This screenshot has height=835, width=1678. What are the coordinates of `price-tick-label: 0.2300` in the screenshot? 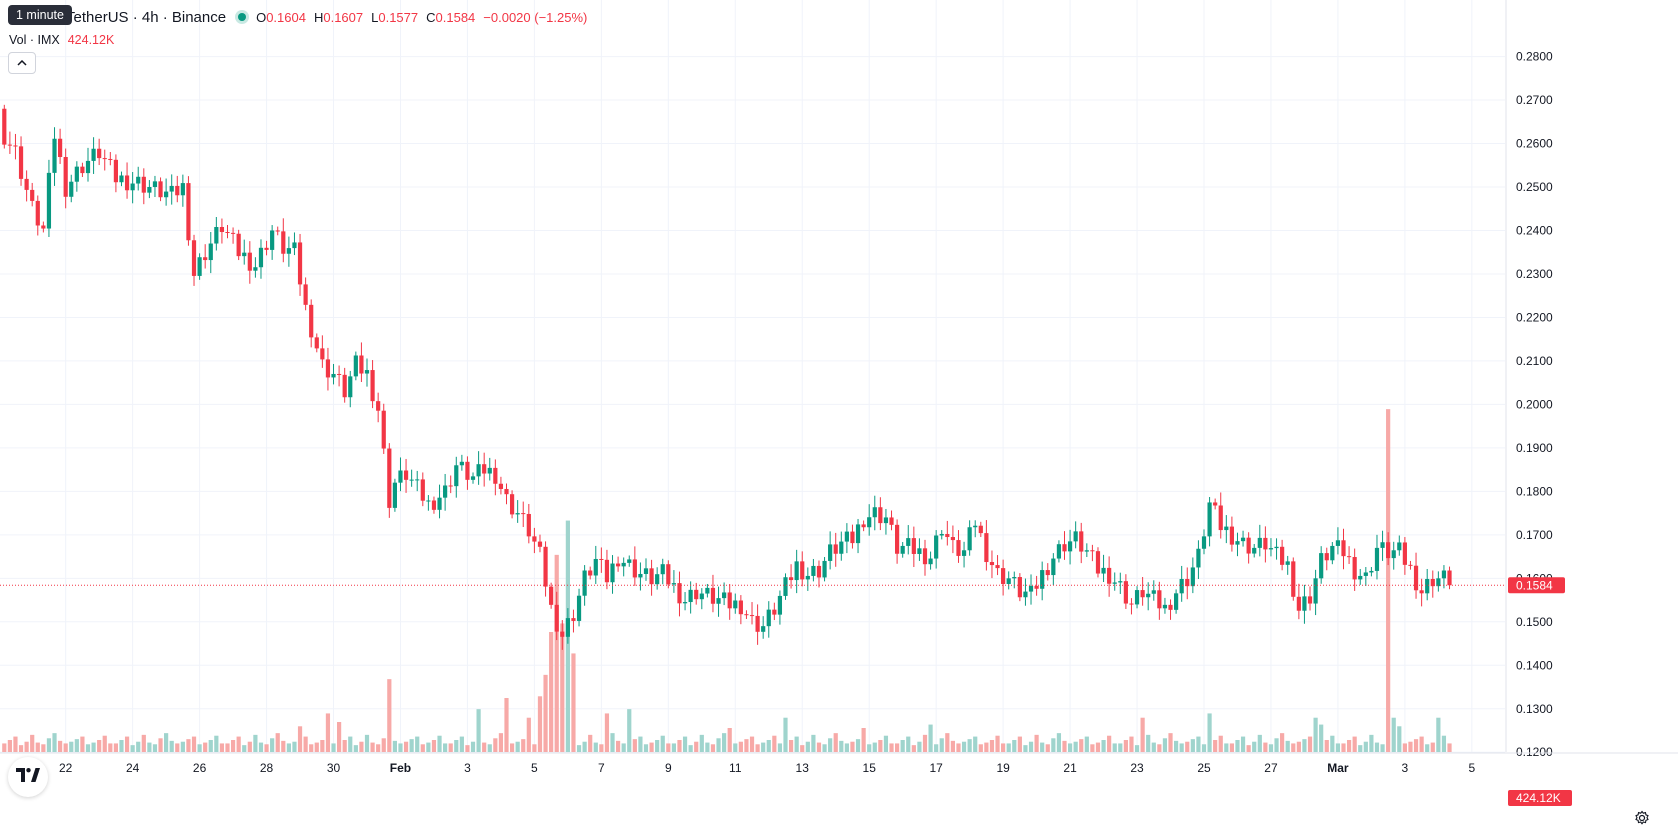 It's located at (1534, 274).